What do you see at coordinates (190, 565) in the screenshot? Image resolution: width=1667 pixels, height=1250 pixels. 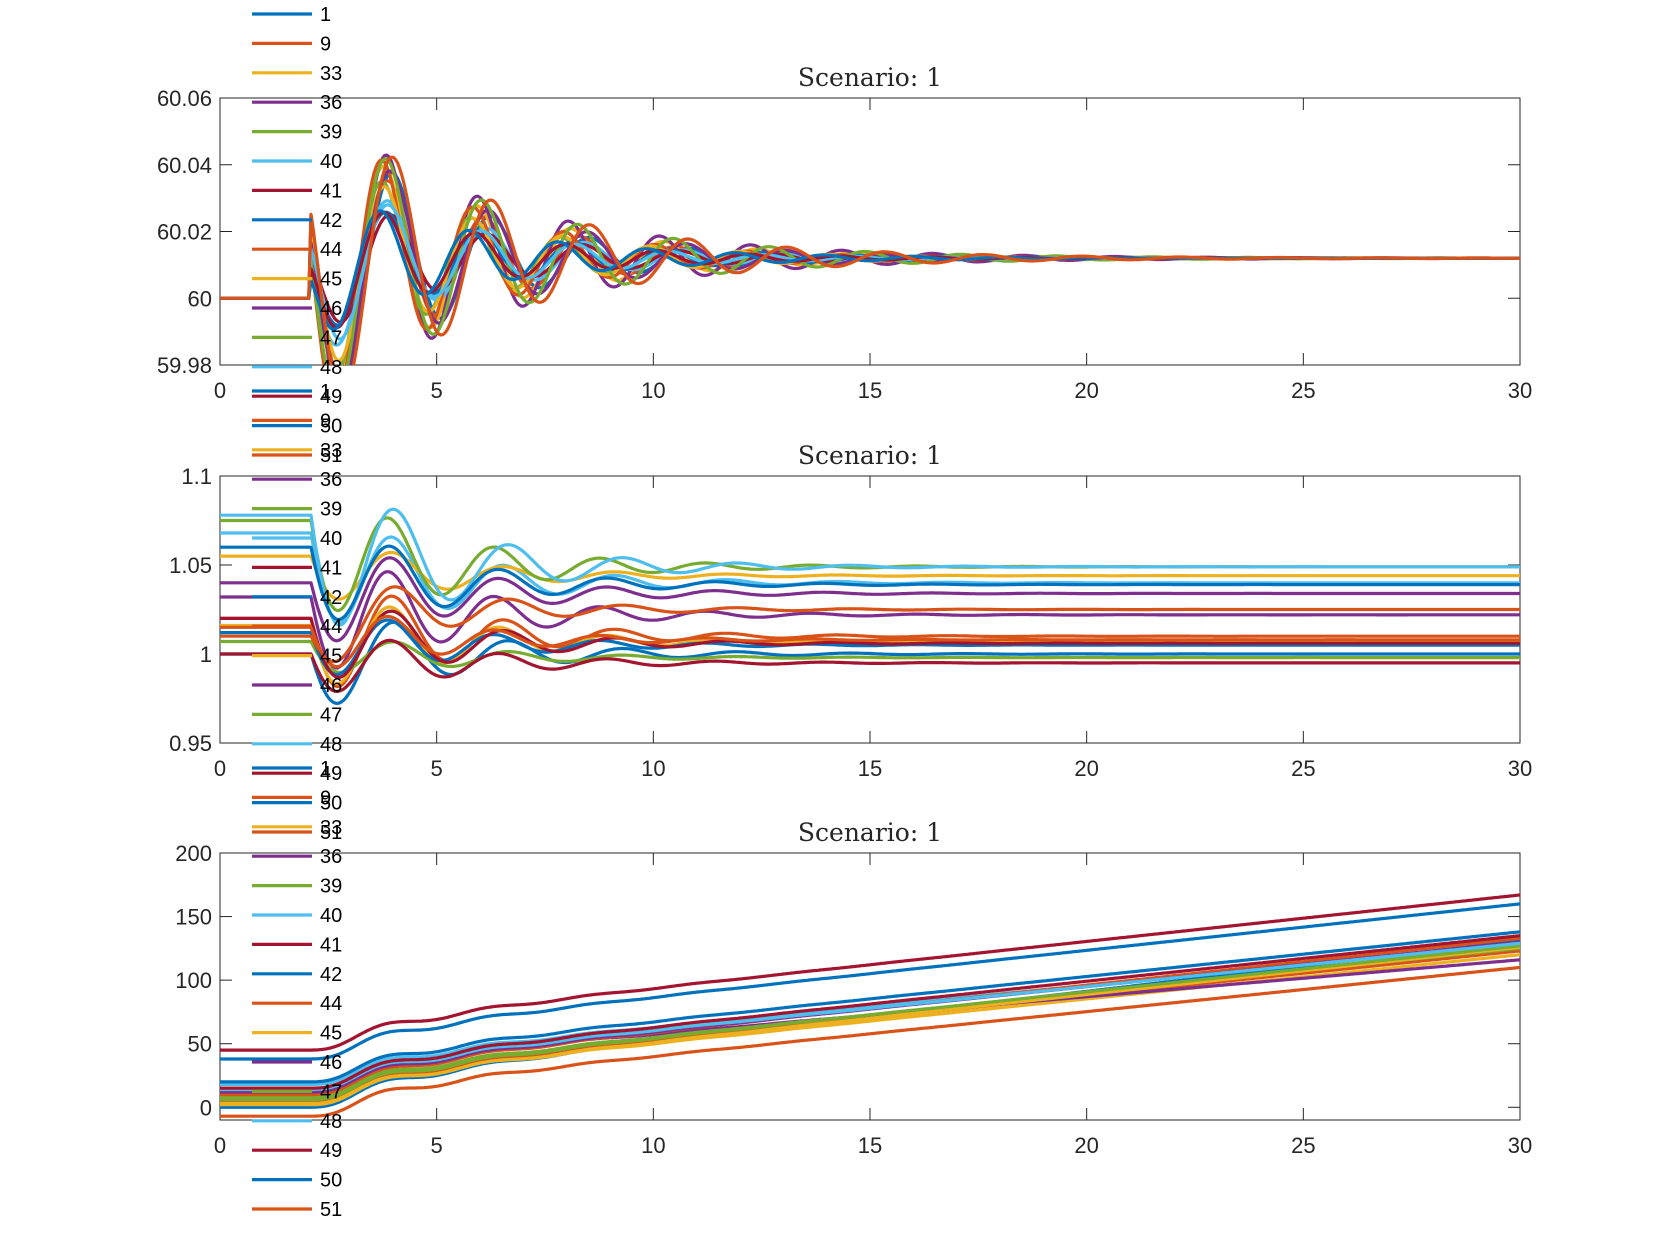 I see `y-tick-label: 1.05` at bounding box center [190, 565].